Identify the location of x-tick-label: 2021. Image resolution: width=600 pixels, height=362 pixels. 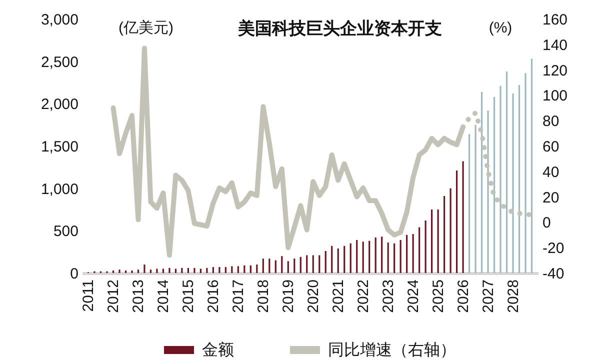
(339, 296).